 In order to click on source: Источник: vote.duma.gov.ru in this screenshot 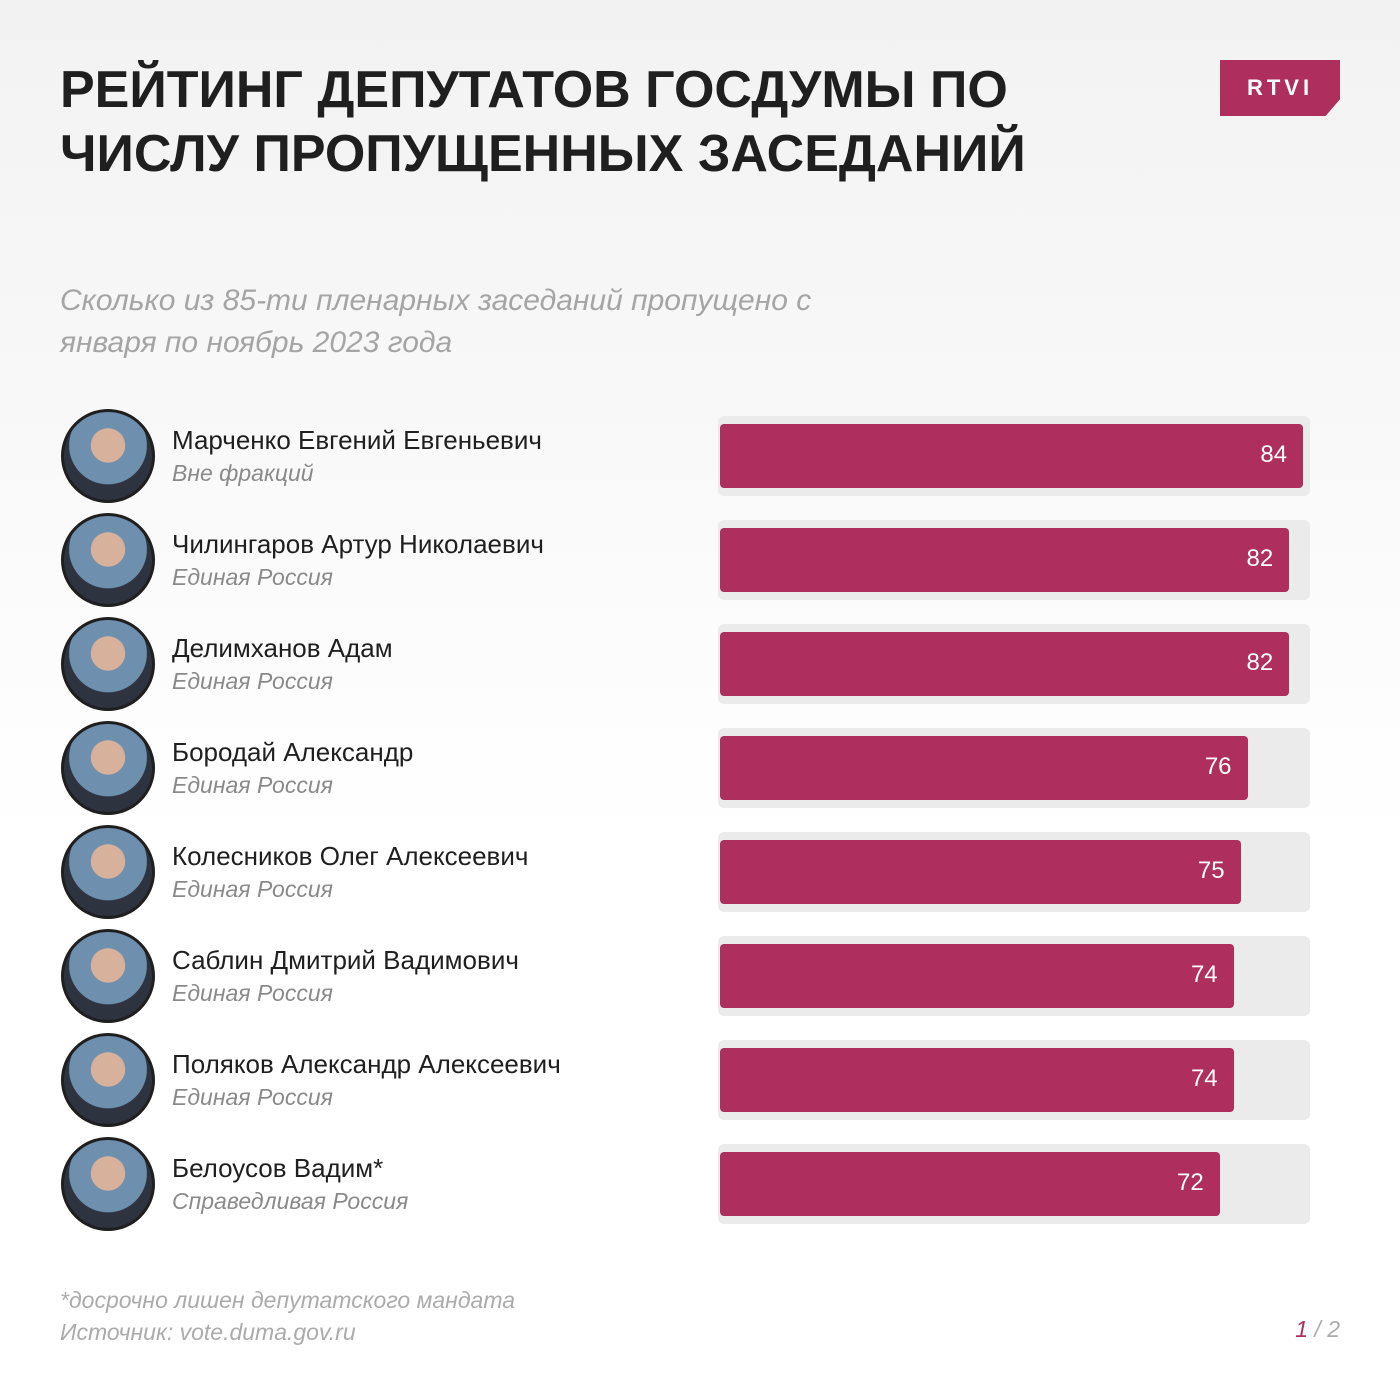, I will do `click(208, 1332)`.